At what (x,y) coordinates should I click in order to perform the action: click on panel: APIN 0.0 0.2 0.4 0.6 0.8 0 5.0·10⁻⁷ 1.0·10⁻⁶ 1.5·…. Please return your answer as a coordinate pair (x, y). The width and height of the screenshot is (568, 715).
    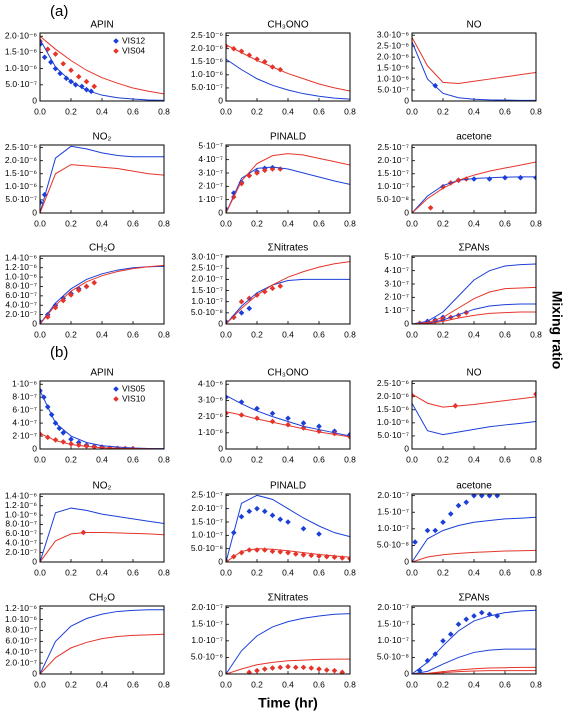
    Looking at the image, I should click on (87, 68).